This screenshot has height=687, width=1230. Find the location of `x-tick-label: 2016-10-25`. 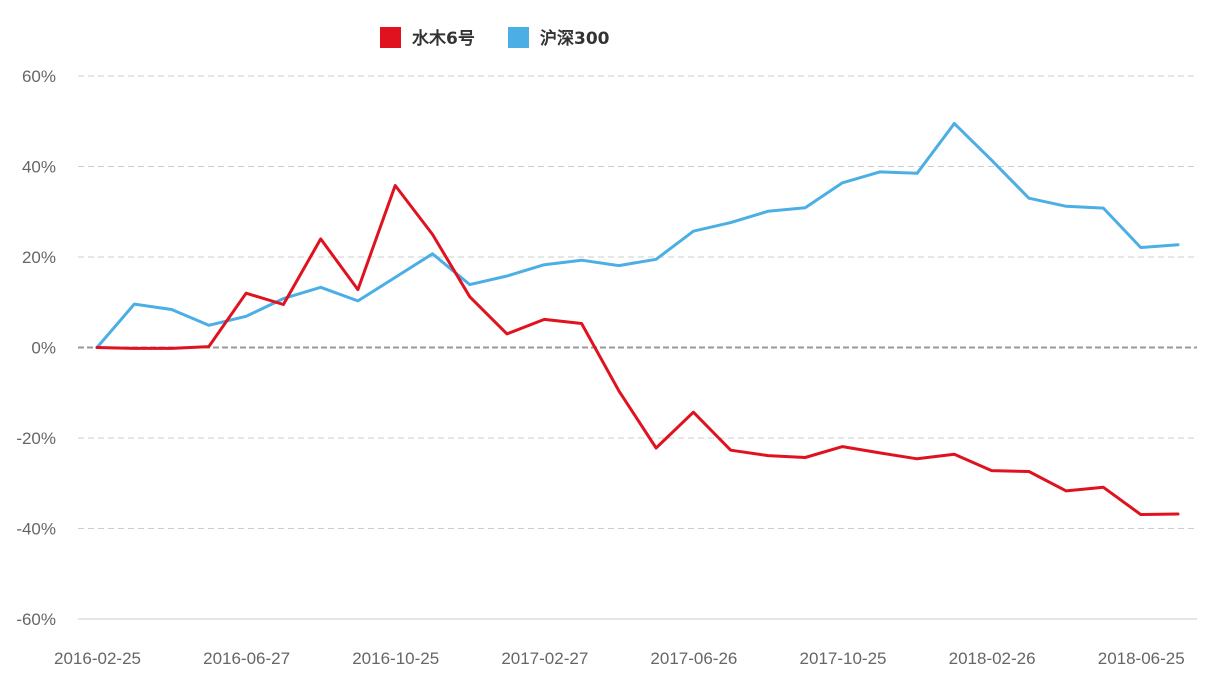

x-tick-label: 2016-10-25 is located at coordinates (395, 658).